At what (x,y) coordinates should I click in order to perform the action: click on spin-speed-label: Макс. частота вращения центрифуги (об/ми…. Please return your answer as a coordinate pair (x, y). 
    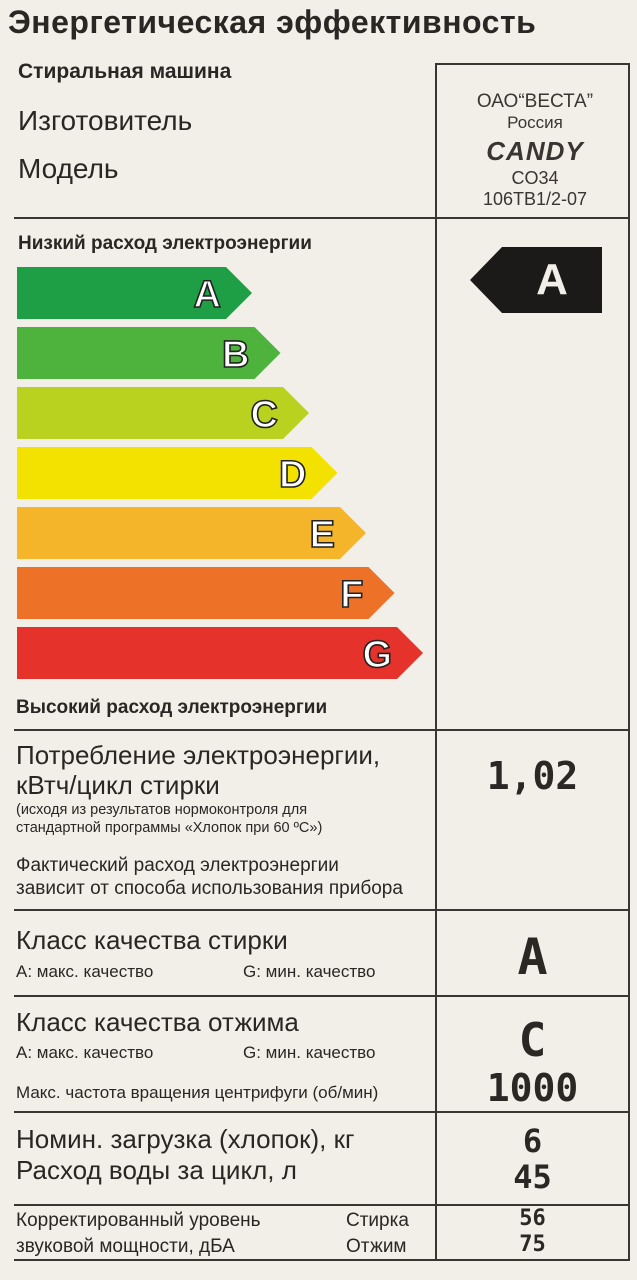
    Looking at the image, I should click on (197, 1092).